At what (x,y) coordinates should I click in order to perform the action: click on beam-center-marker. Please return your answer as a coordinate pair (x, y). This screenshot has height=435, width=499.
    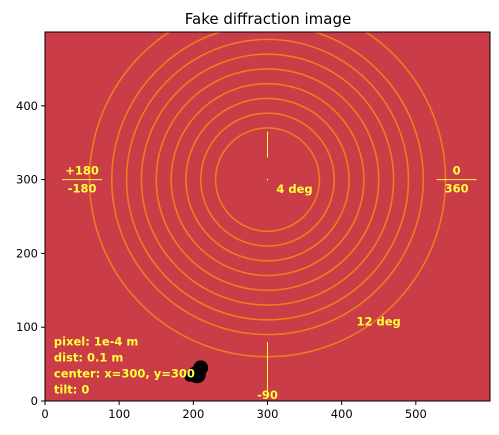
    Looking at the image, I should click on (267, 180).